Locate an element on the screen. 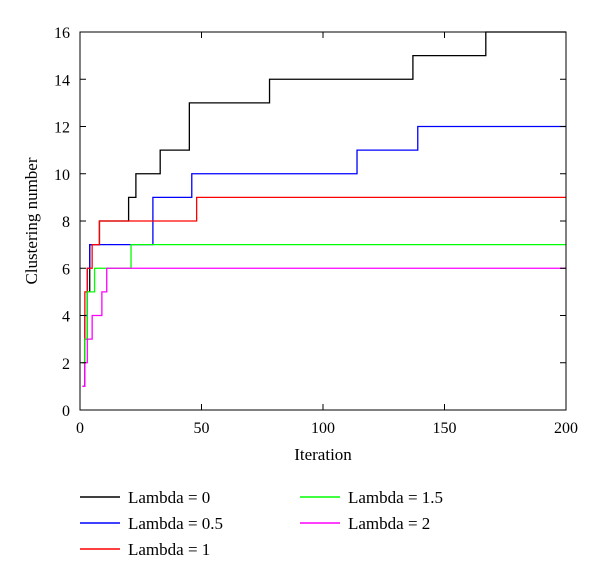  y-axis-label: Clustering number is located at coordinates (31, 220).